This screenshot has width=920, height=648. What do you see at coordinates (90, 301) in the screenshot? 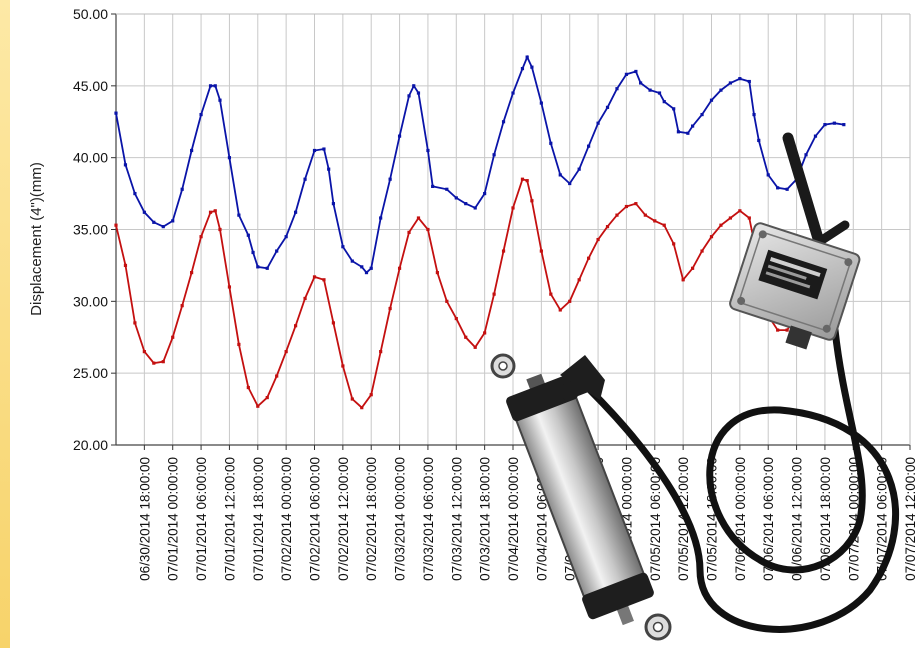
I see `y-tick-label: 30.00` at bounding box center [90, 301].